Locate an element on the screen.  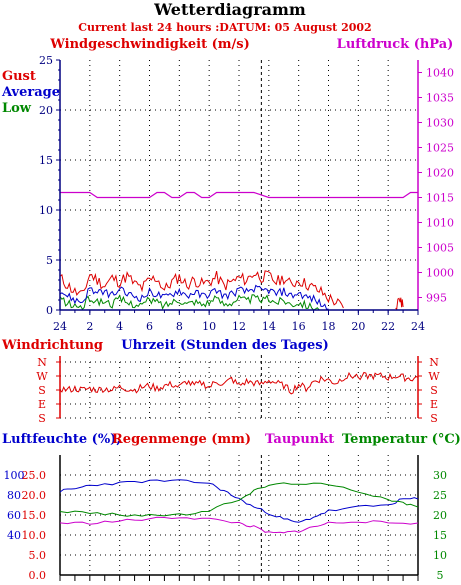
hour-tick-label: 20 is located at coordinates (358, 326).